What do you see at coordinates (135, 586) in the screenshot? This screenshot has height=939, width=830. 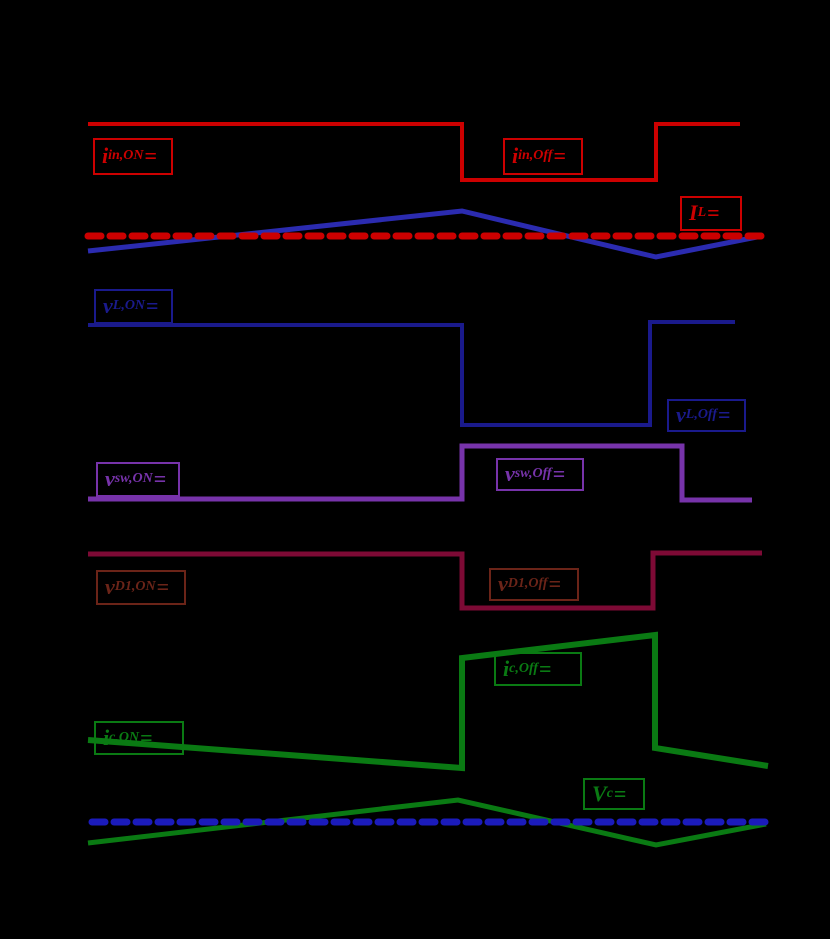 I see `label-subscript: D1,ON` at bounding box center [135, 586].